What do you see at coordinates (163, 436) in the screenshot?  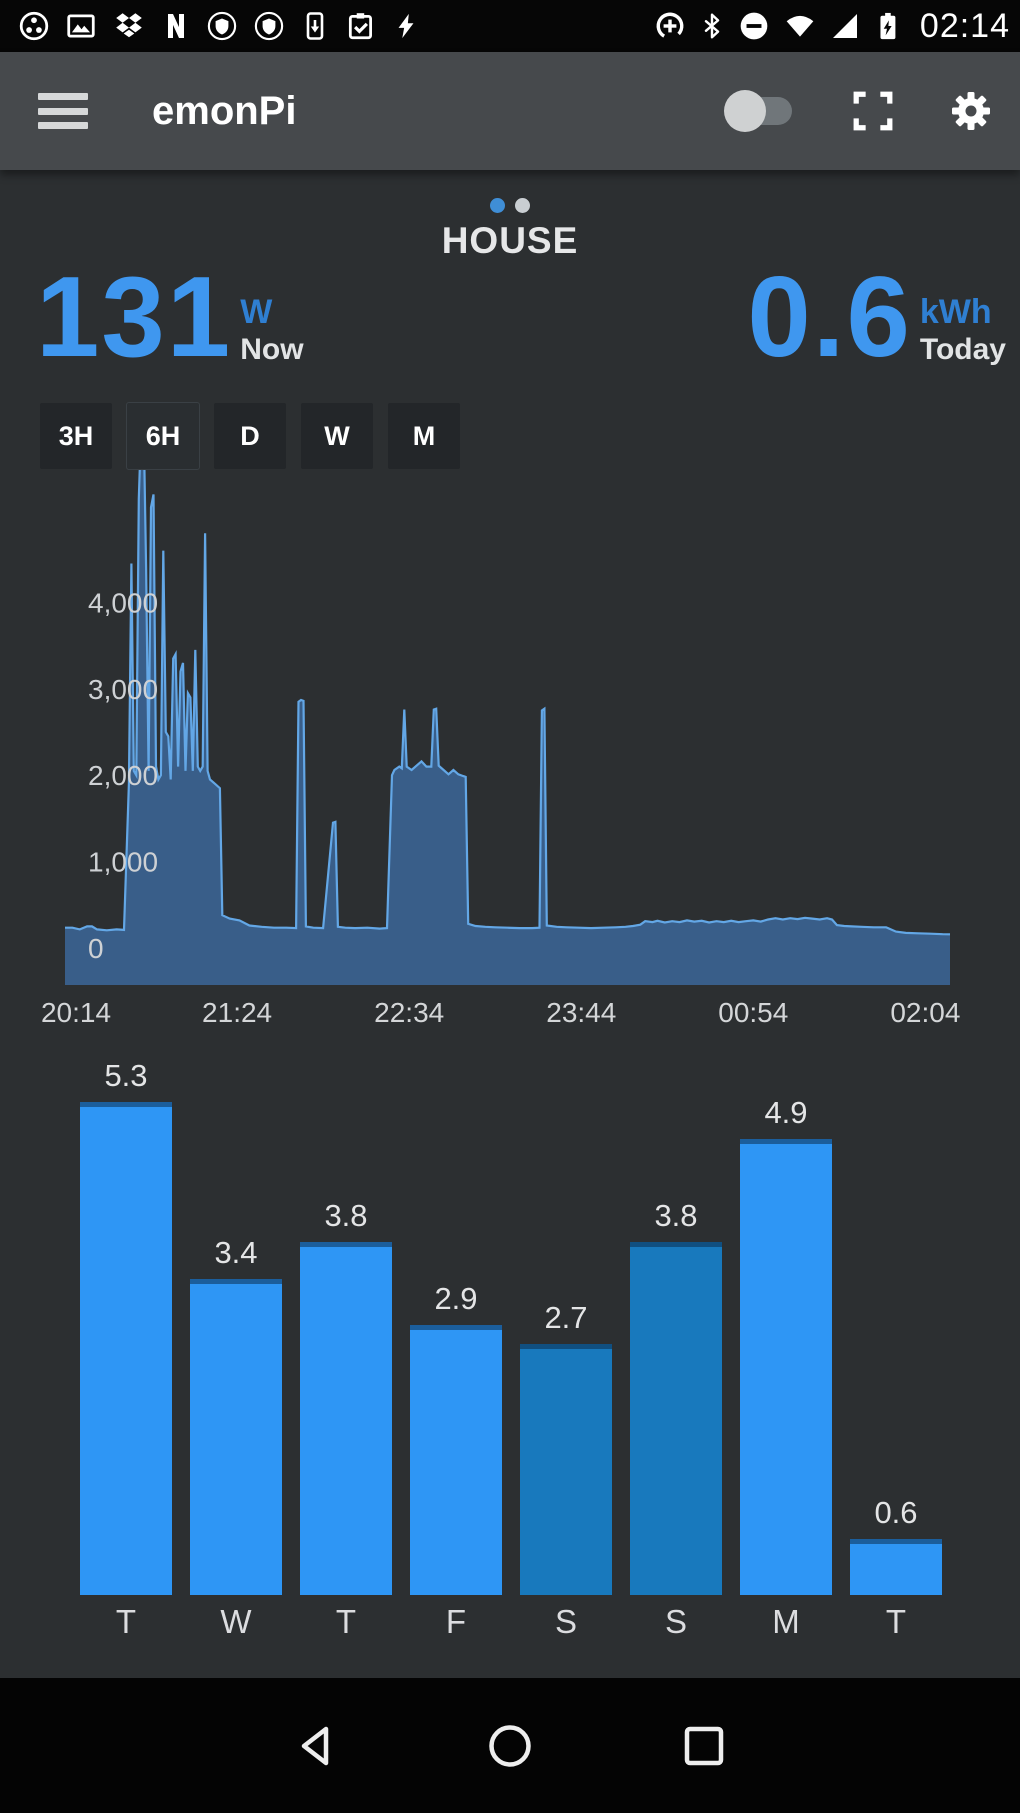 I see `range-button-6h: 6H` at bounding box center [163, 436].